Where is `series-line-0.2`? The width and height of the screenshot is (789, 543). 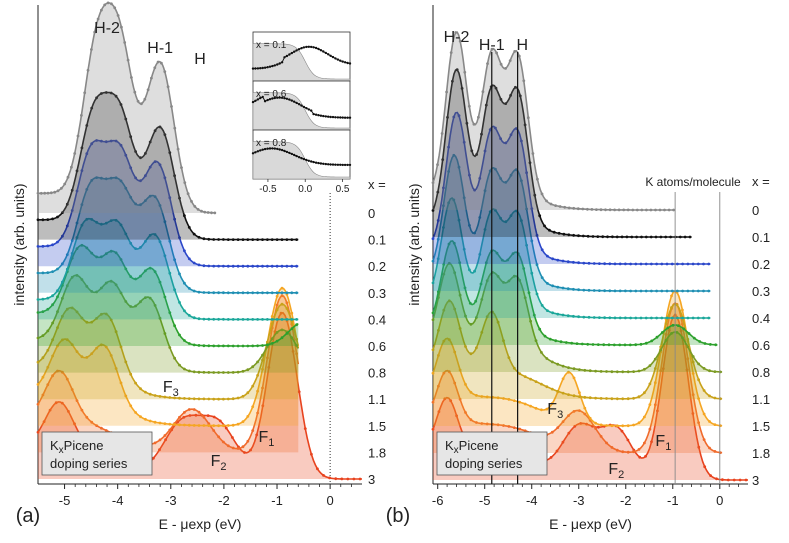
series-line-0.2 is located at coordinates (168, 203).